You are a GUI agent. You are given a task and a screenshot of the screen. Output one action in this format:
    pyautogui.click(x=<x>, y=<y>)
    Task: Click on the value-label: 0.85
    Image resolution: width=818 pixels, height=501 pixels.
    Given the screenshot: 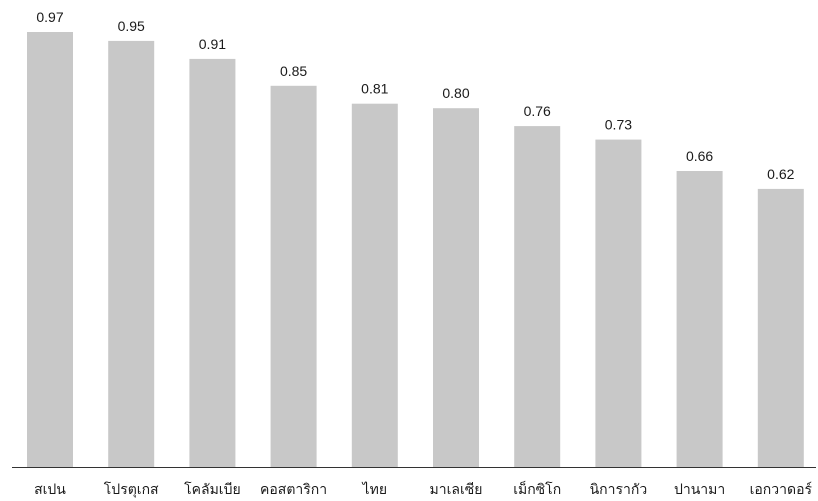 What is the action you would take?
    pyautogui.click(x=293, y=71)
    